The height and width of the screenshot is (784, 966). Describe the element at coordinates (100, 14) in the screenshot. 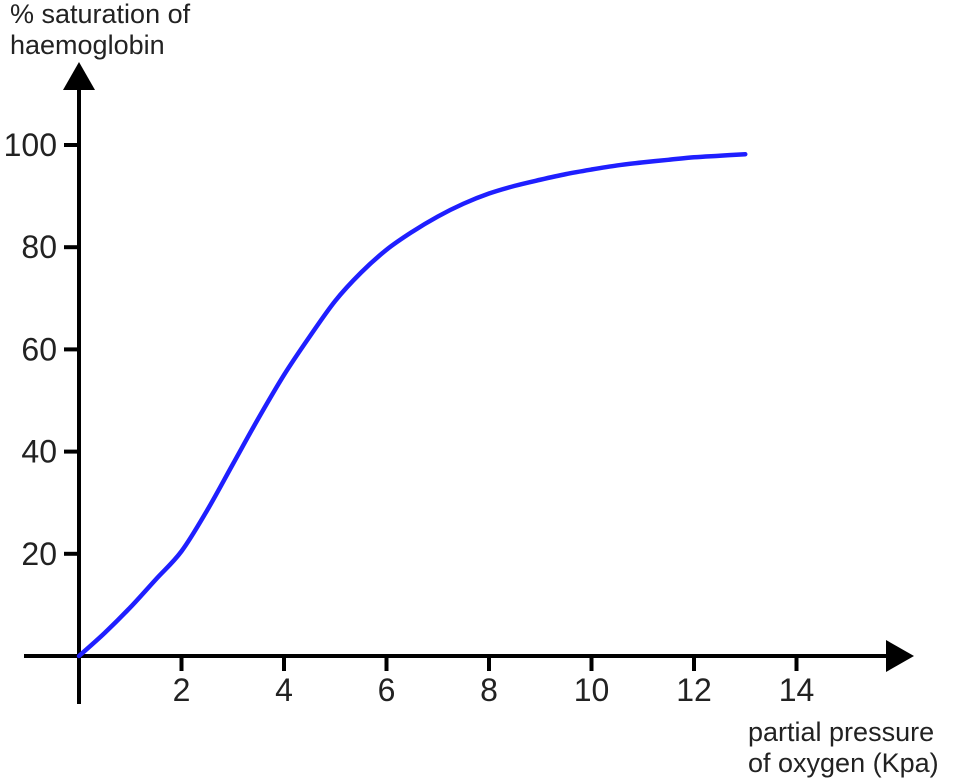

I see `y-axis-title-line-1: % saturation of` at that location.